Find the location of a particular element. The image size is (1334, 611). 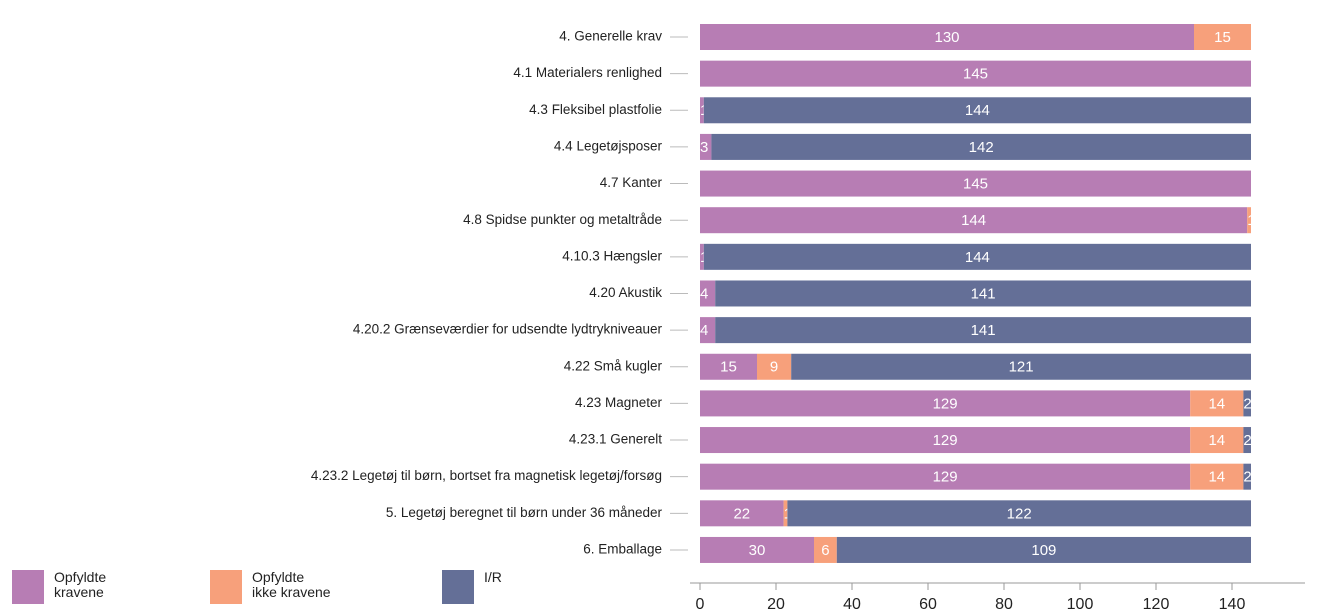

value-label: 22 is located at coordinates (741, 513).